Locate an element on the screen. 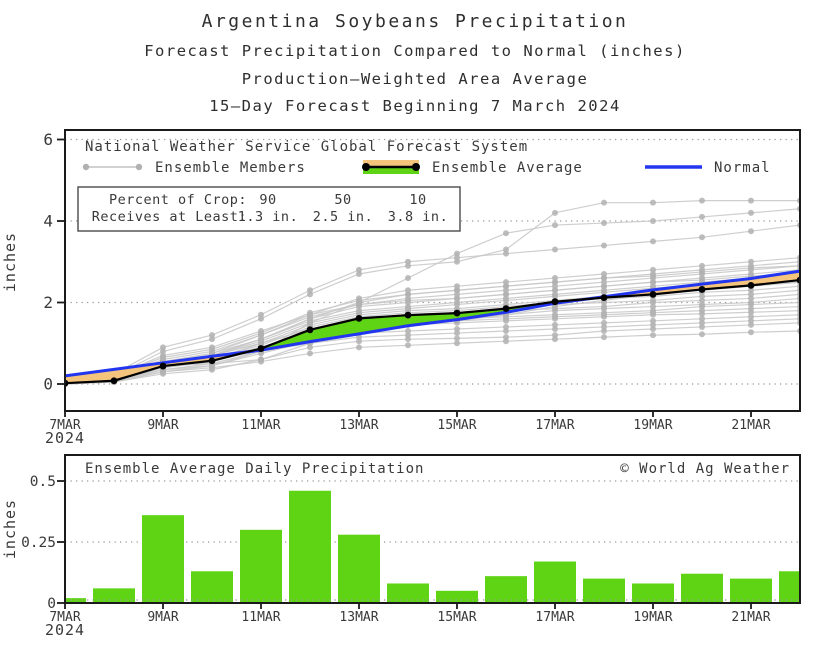 Image resolution: width=817 pixels, height=645 pixels. top-y-axis-label: inches is located at coordinates (10, 262).